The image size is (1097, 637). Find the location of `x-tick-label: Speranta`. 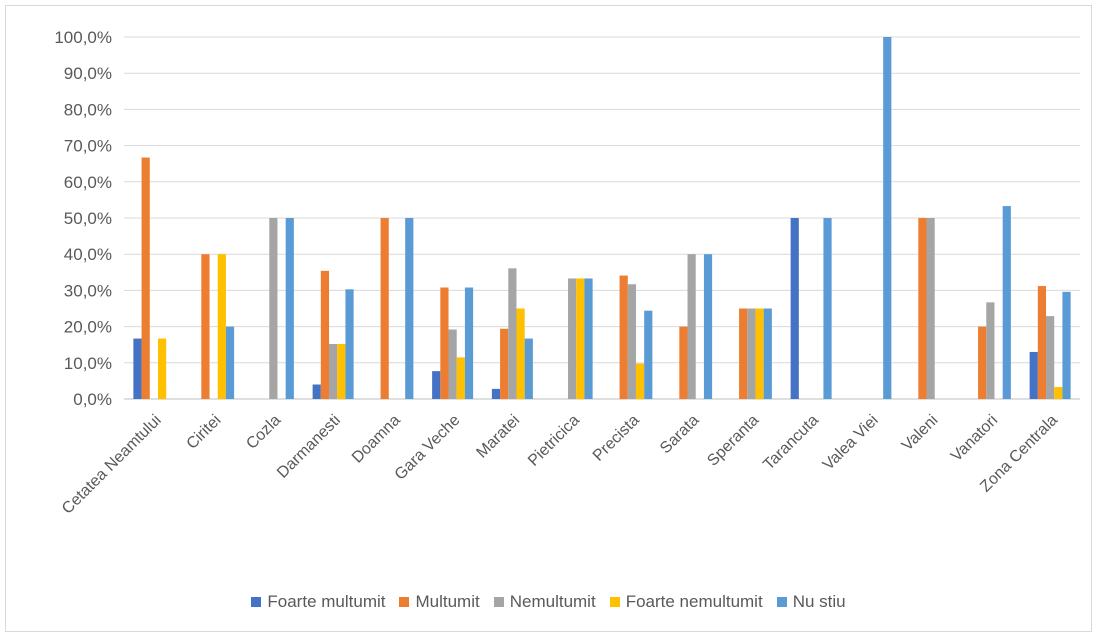

x-tick-label: Speranta is located at coordinates (733, 441).